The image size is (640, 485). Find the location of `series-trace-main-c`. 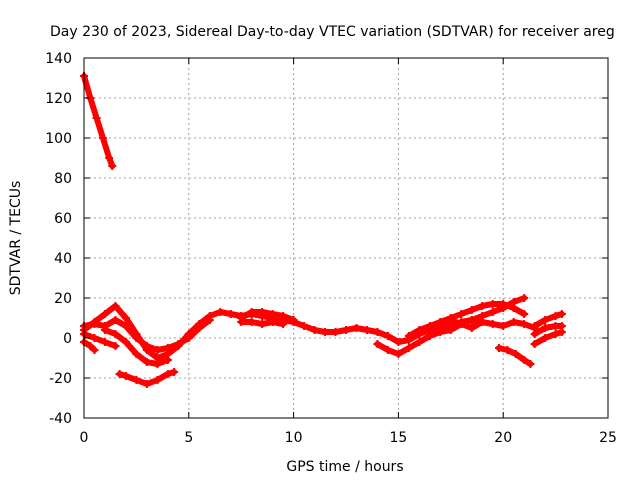

series-trace-main-c is located at coordinates (136, 347).